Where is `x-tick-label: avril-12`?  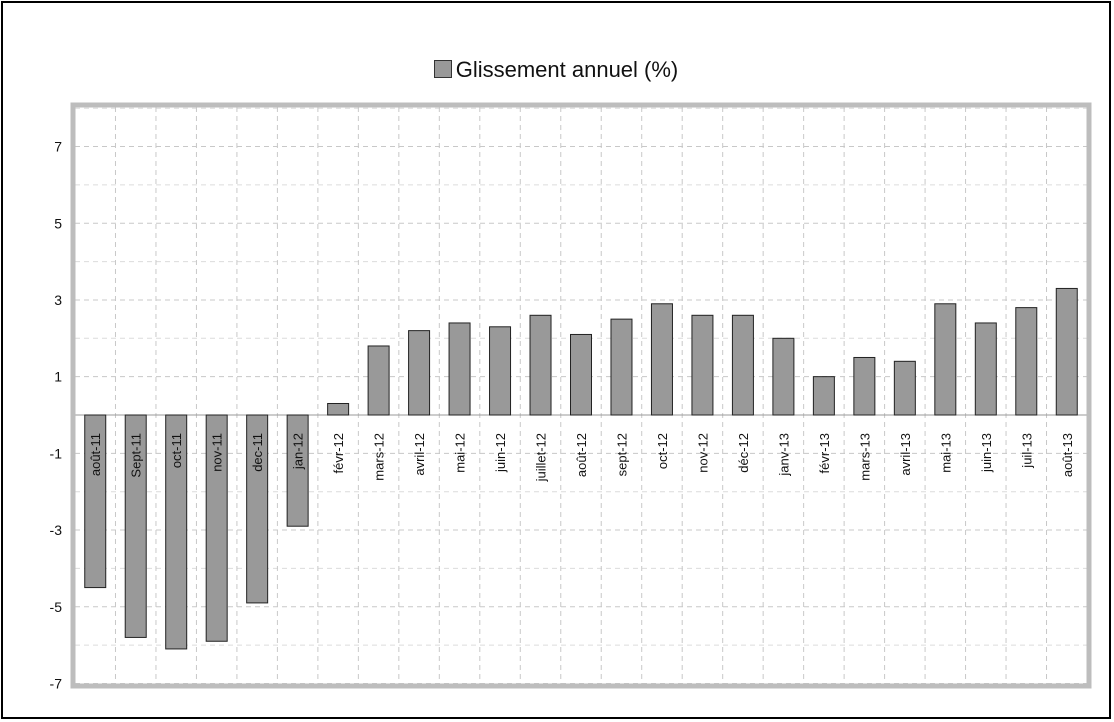 x-tick-label: avril-12 is located at coordinates (419, 454).